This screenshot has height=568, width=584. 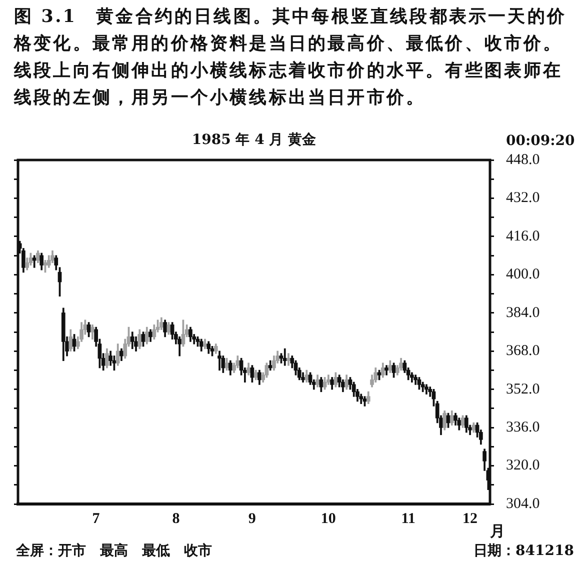 I want to click on candlestick, so click(x=220, y=360).